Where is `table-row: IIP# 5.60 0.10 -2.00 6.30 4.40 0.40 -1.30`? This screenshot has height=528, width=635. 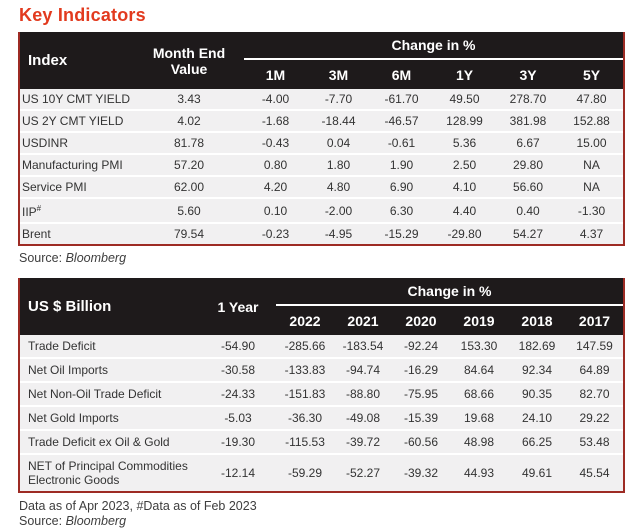
table-row: IIP# 5.60 0.10 -2.00 6.30 4.40 0.40 -1.30 is located at coordinates (322, 210).